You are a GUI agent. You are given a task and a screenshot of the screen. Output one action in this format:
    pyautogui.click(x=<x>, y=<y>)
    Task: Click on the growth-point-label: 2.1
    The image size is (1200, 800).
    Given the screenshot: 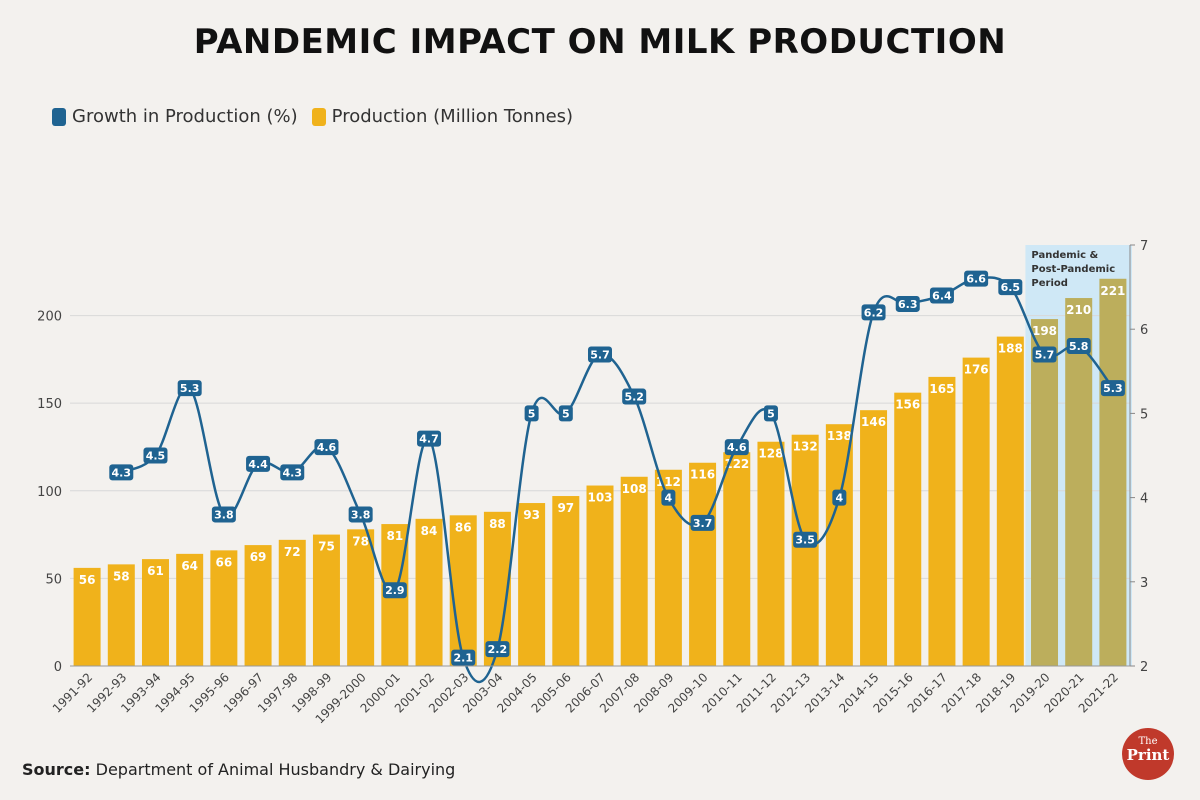 What is the action you would take?
    pyautogui.click(x=463, y=658)
    